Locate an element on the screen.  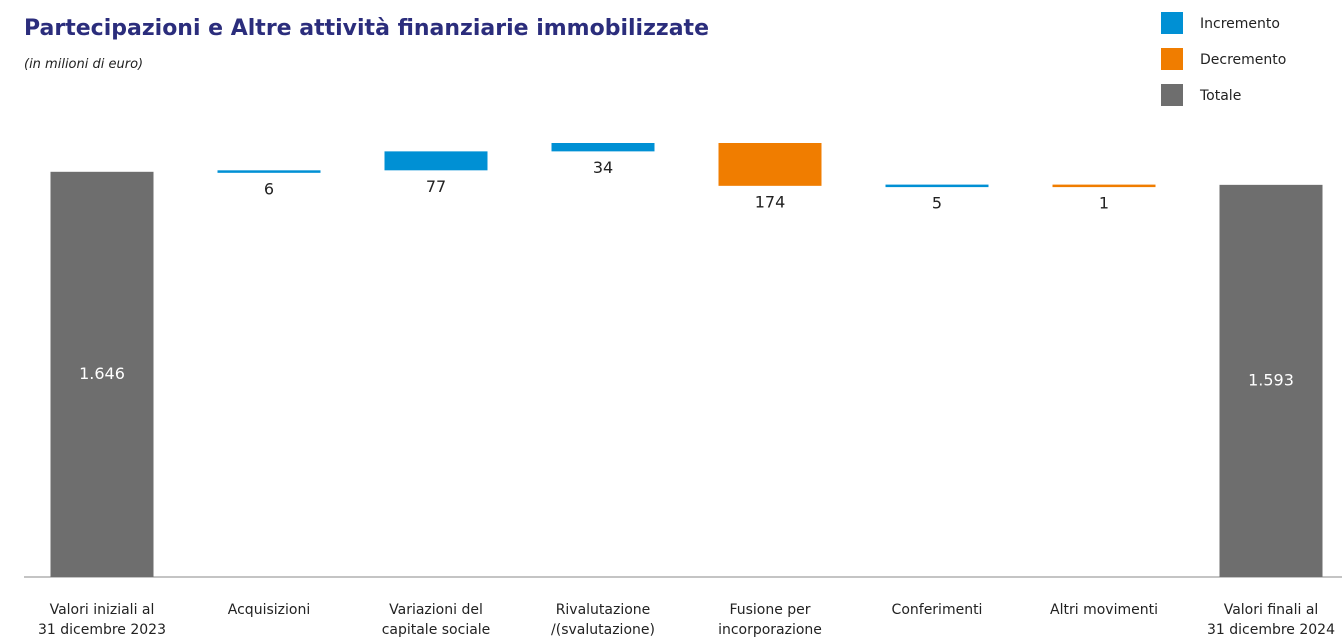
x-tick-label: Acquisizioni is located at coordinates (269, 610).